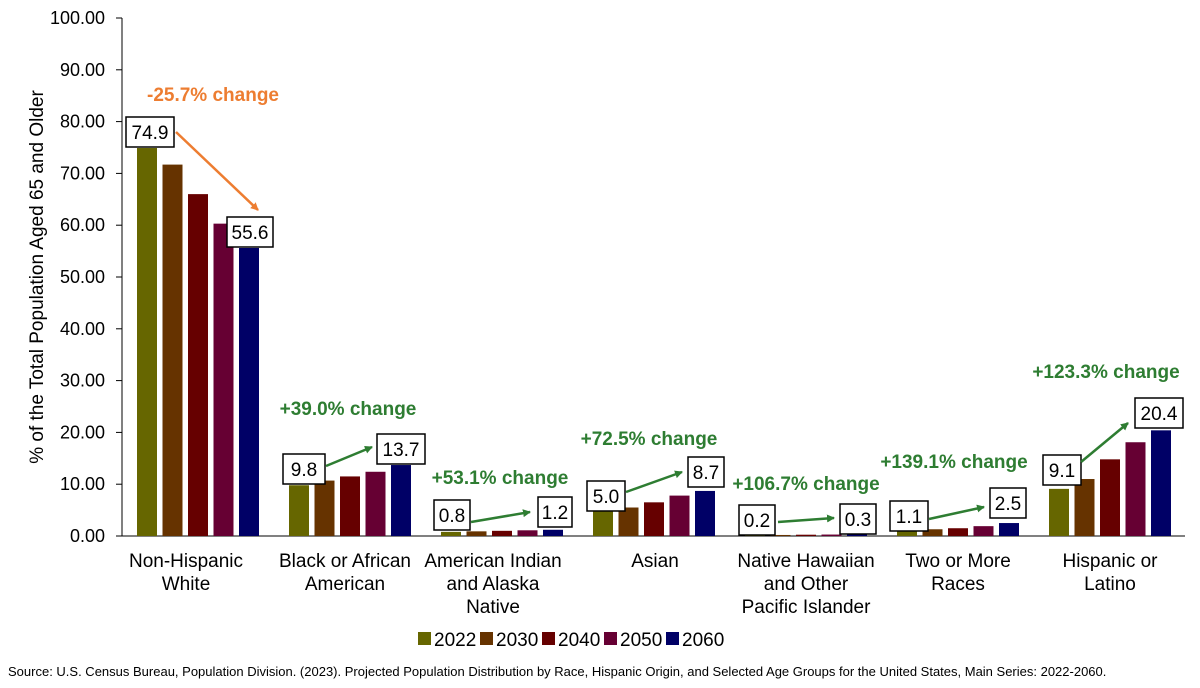 Image resolution: width=1200 pixels, height=688 pixels. I want to click on end-value-label-text: 55.6, so click(250, 233).